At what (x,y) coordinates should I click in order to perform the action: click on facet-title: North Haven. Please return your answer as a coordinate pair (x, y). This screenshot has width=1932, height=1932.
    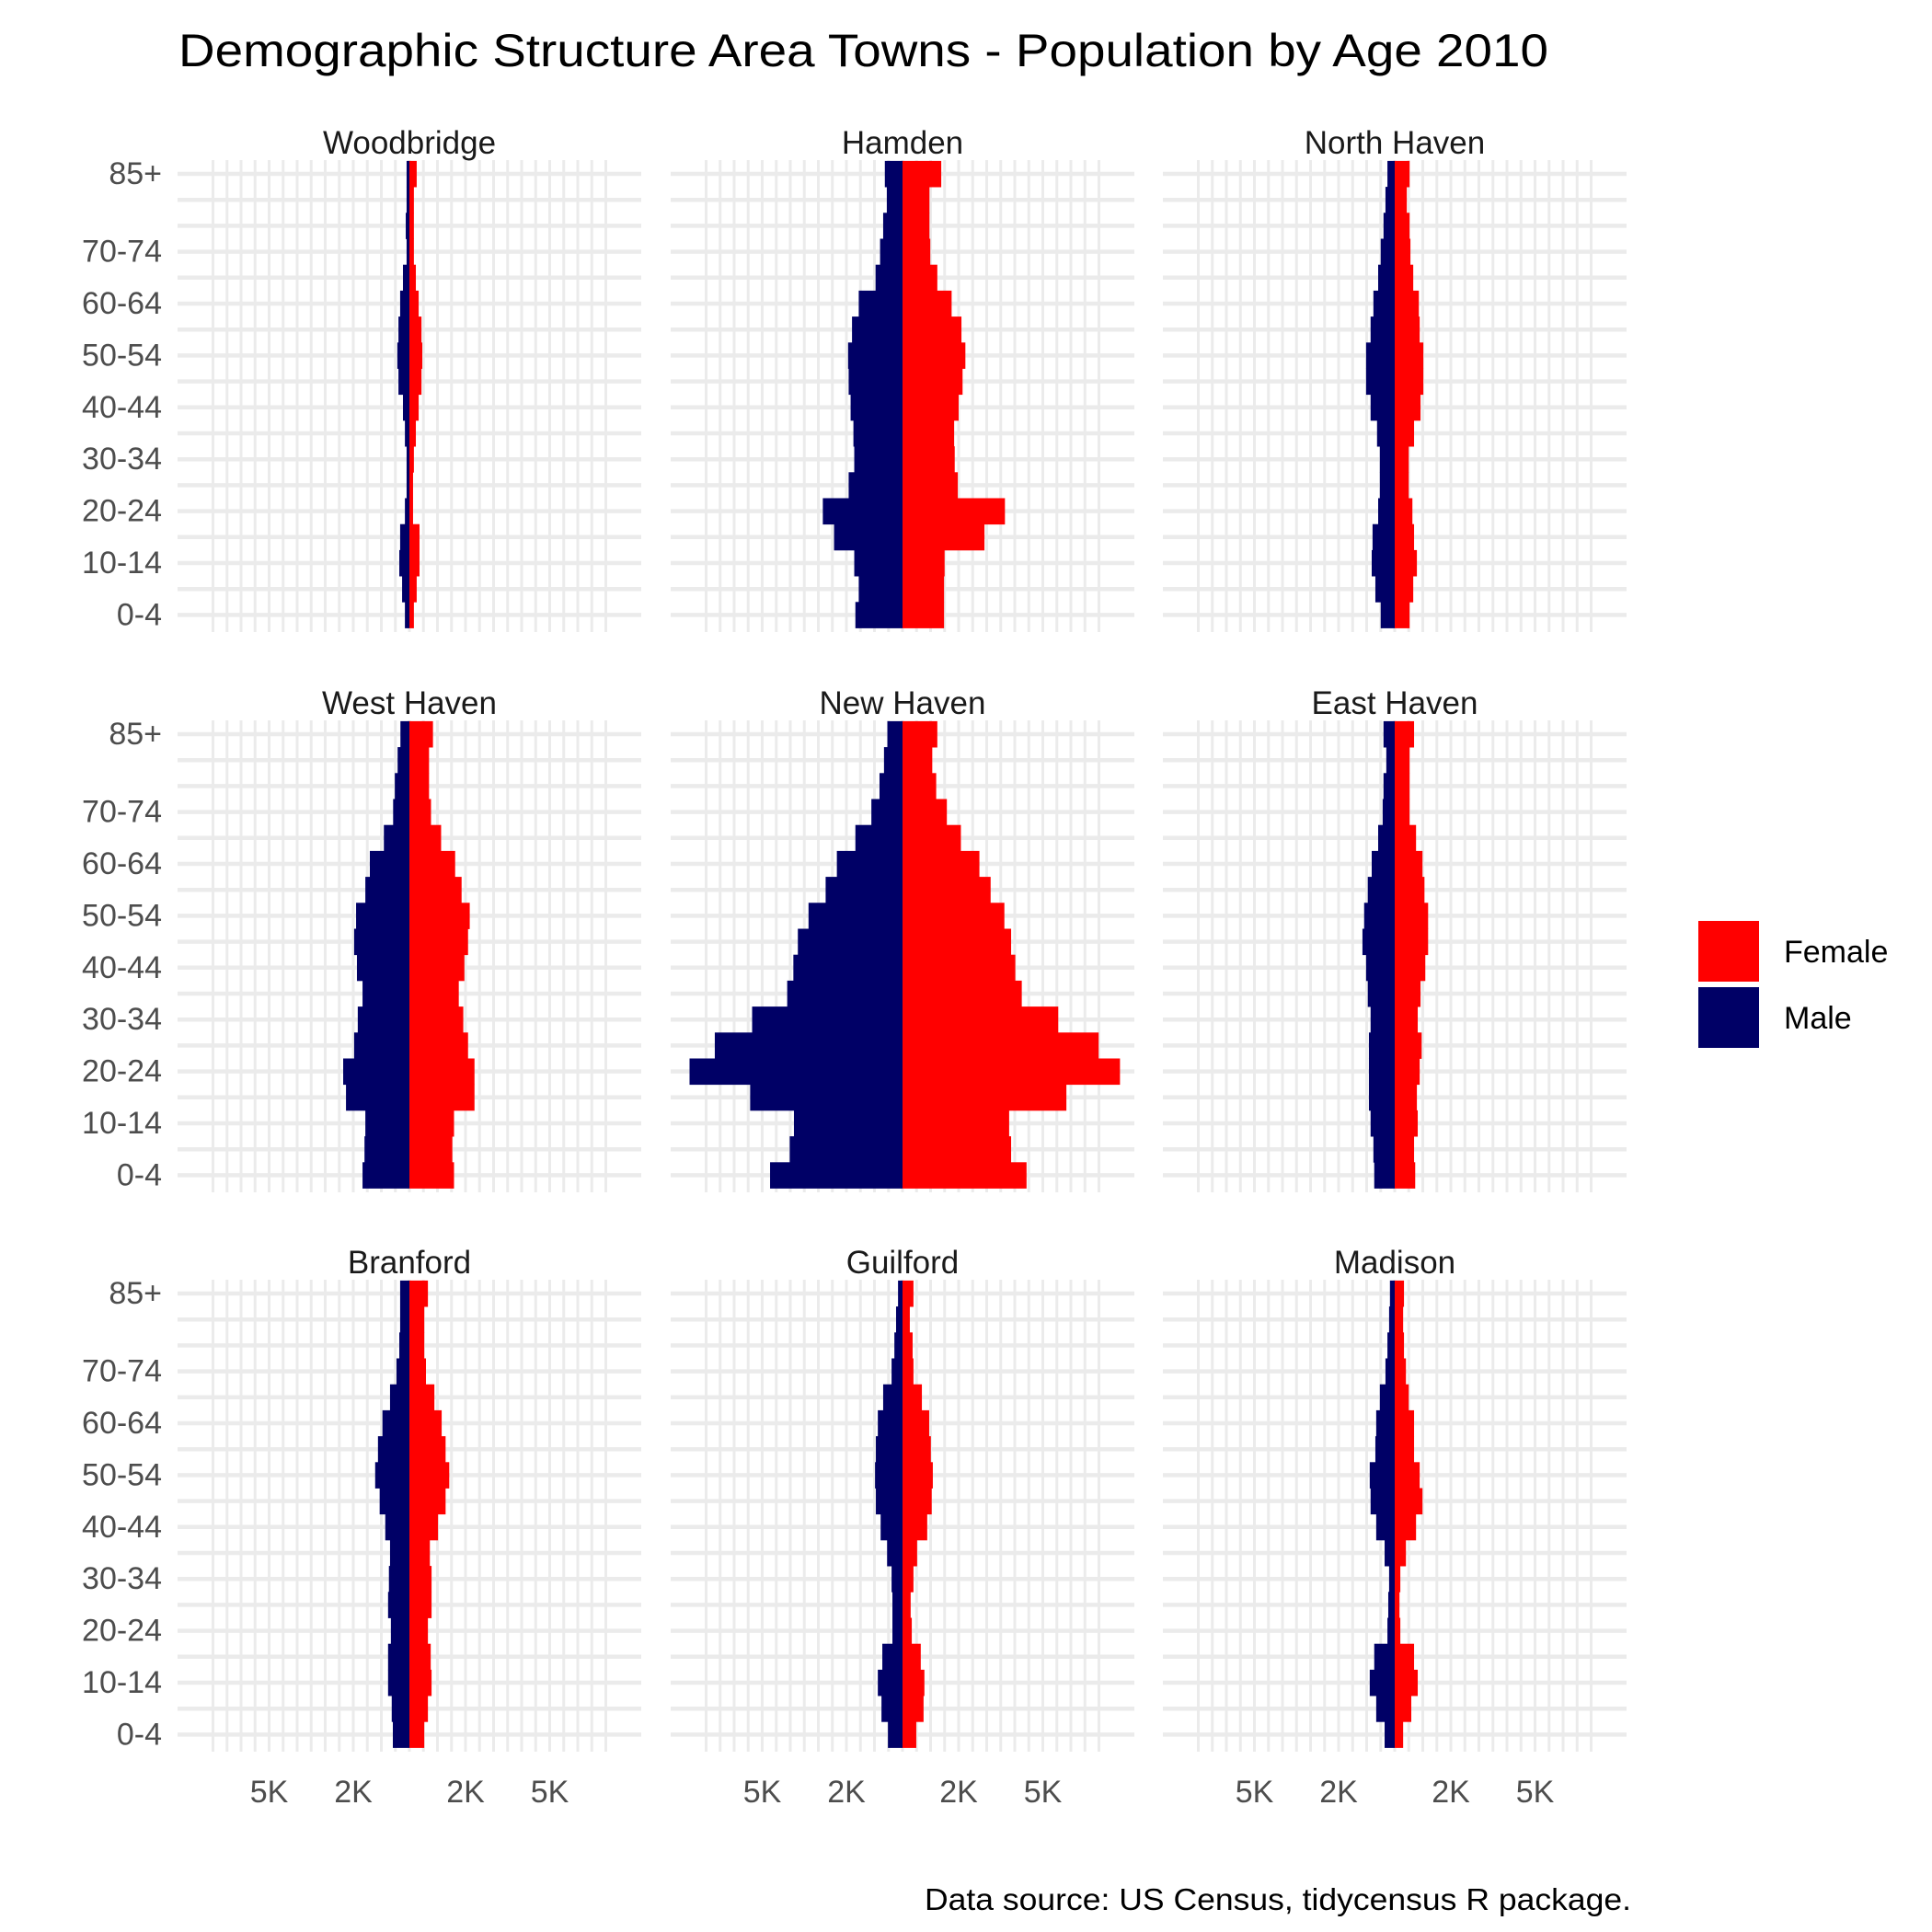
    Looking at the image, I should click on (1395, 143).